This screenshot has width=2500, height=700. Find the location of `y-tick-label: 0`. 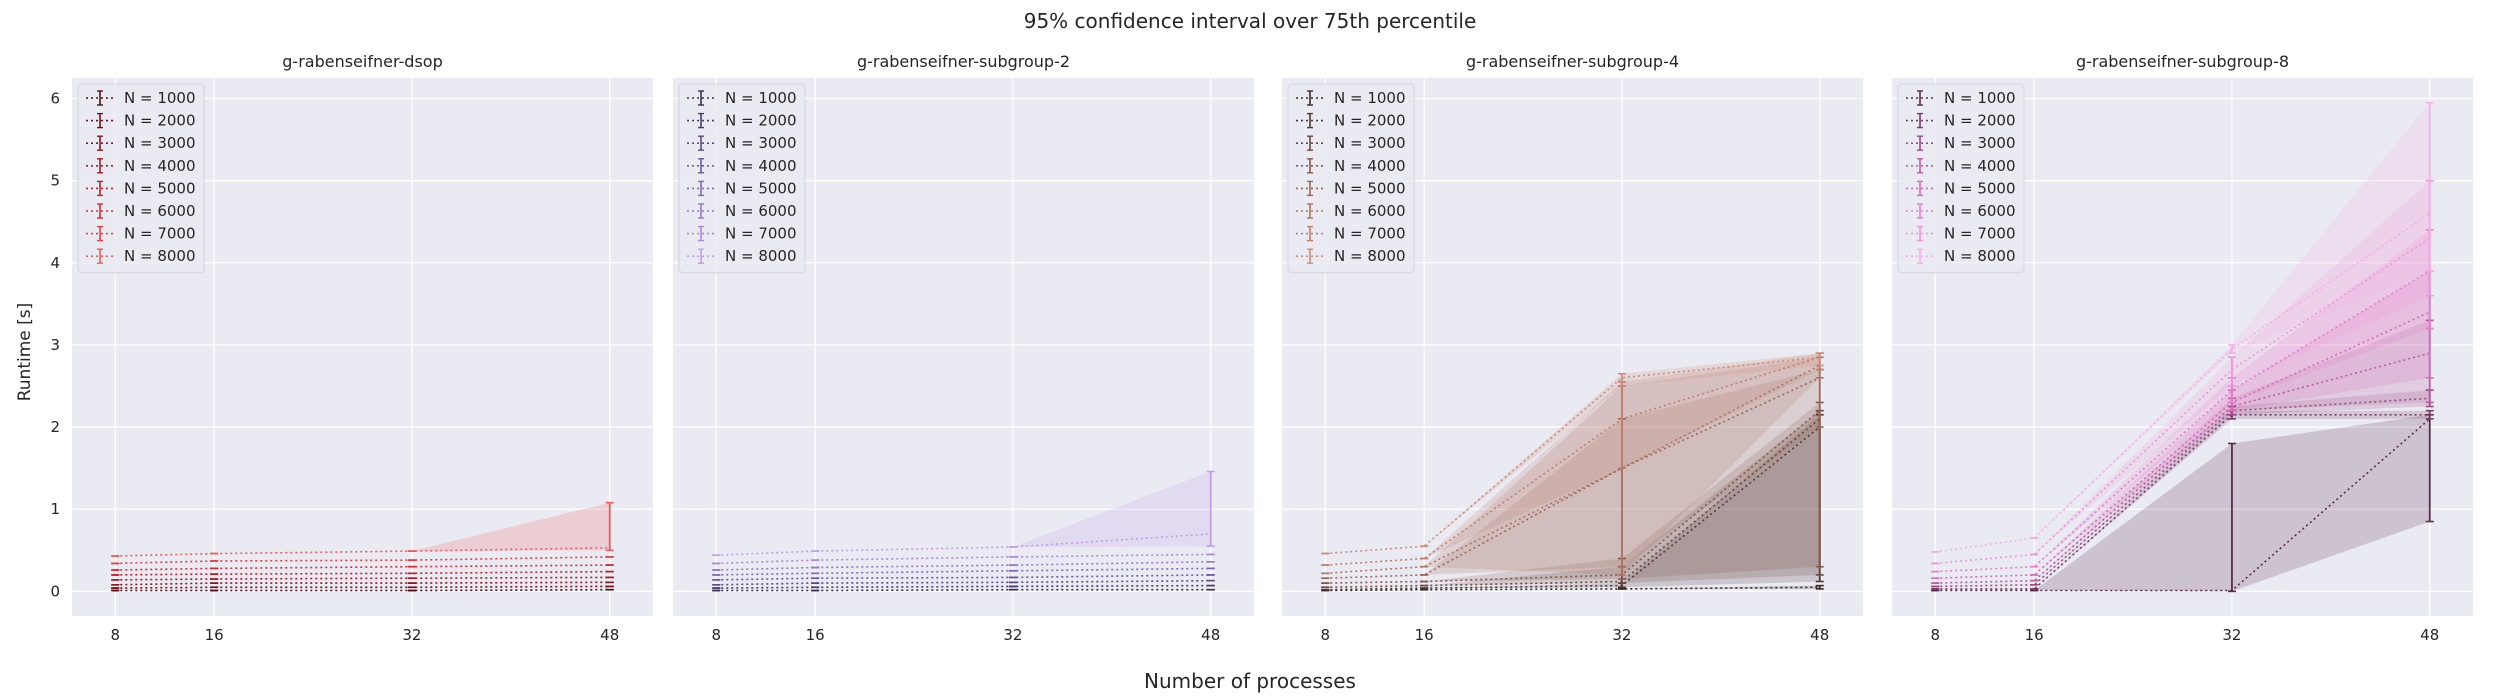

y-tick-label: 0 is located at coordinates (55, 591).